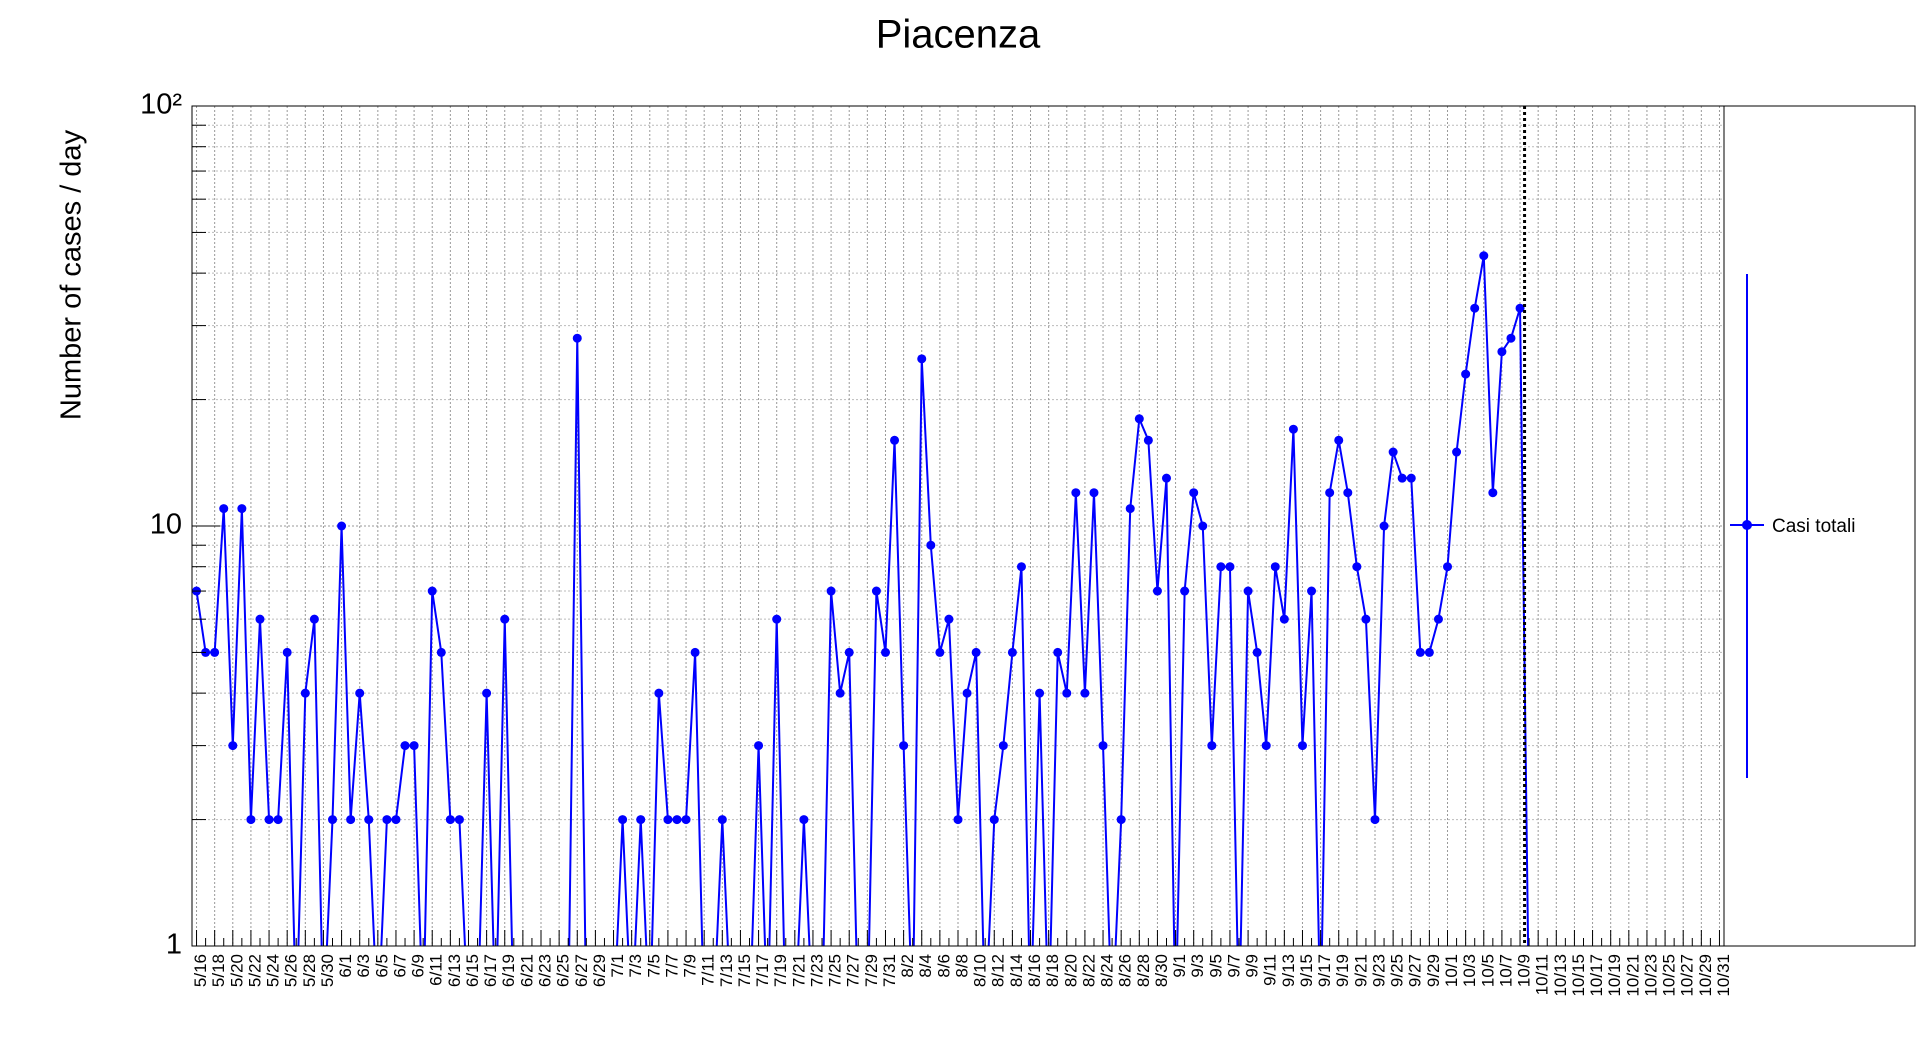 The height and width of the screenshot is (1052, 1916). I want to click on x-tick-label: 6/21, so click(526, 970).